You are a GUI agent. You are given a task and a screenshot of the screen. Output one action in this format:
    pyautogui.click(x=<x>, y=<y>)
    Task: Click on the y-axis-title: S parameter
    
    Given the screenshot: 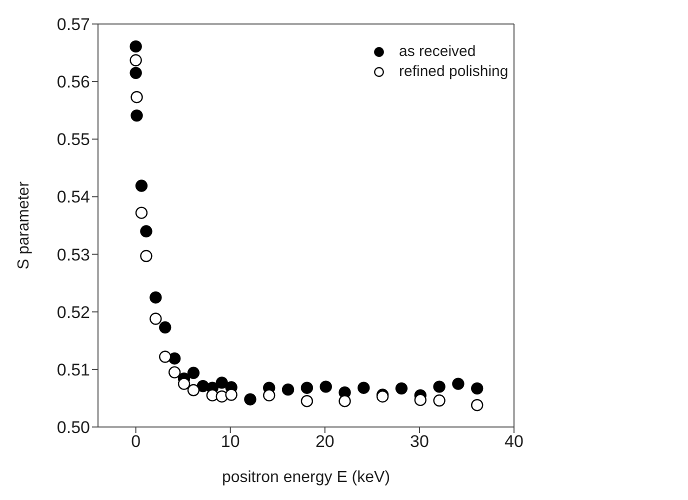 What is the action you would take?
    pyautogui.click(x=24, y=225)
    